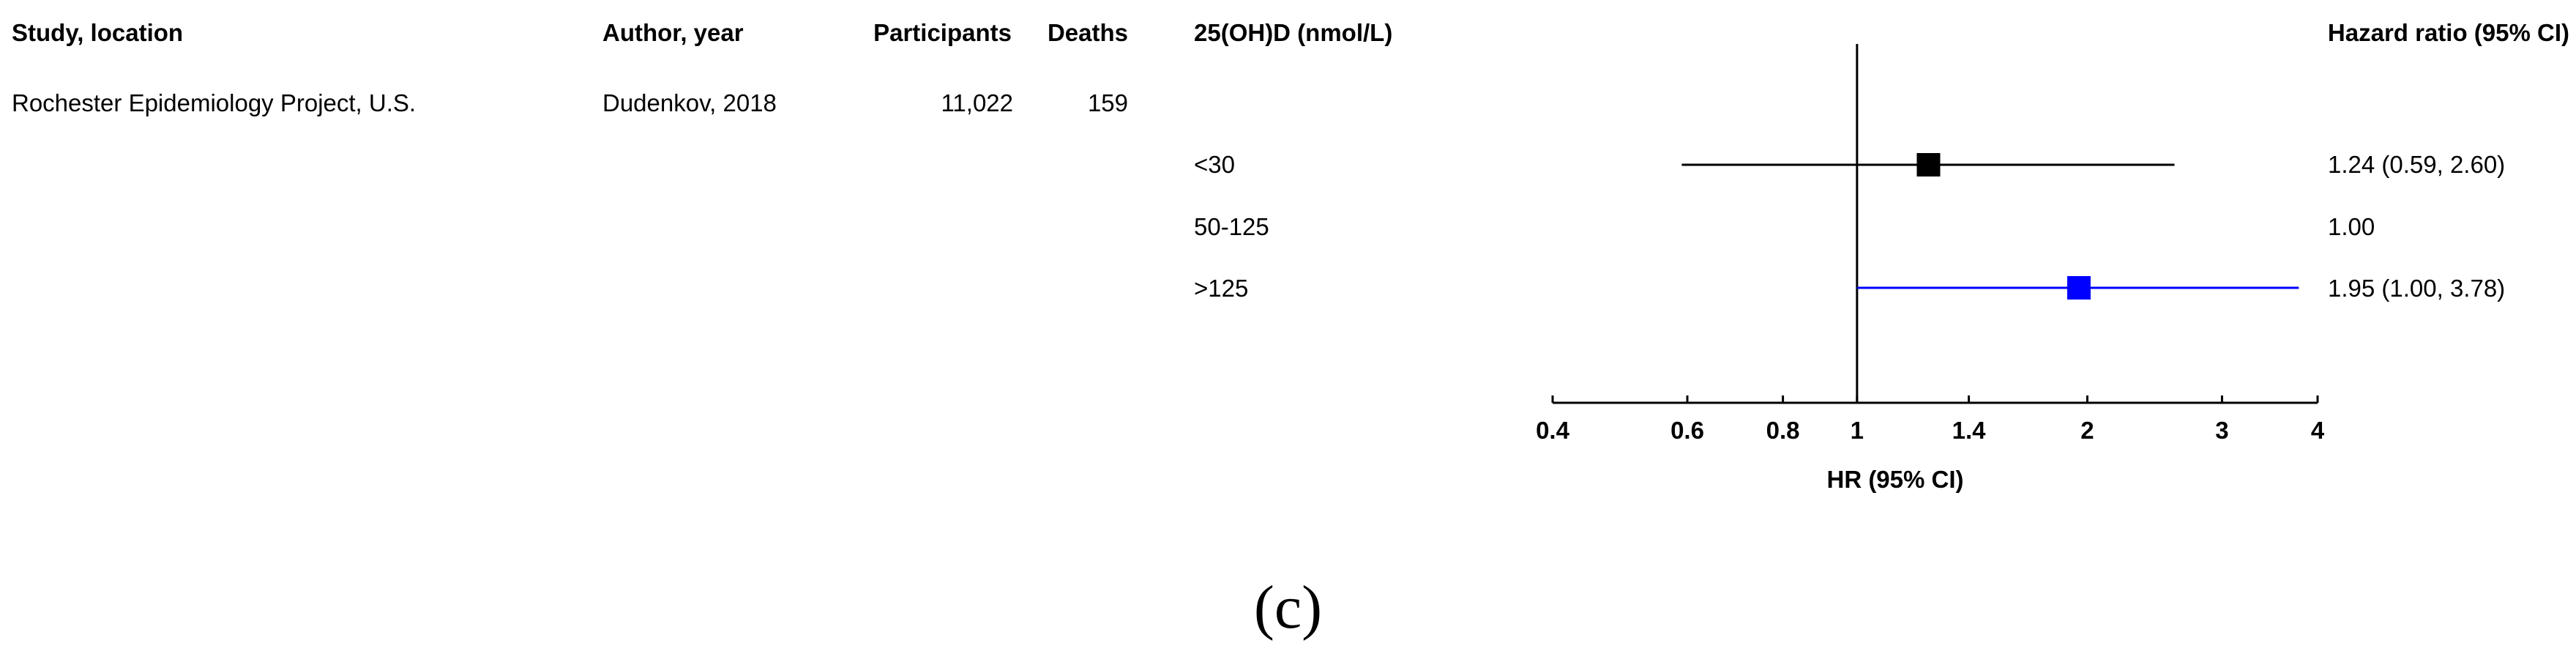 The image size is (2576, 654). I want to click on author-year-cell: Dudenkov, 2018, so click(689, 103).